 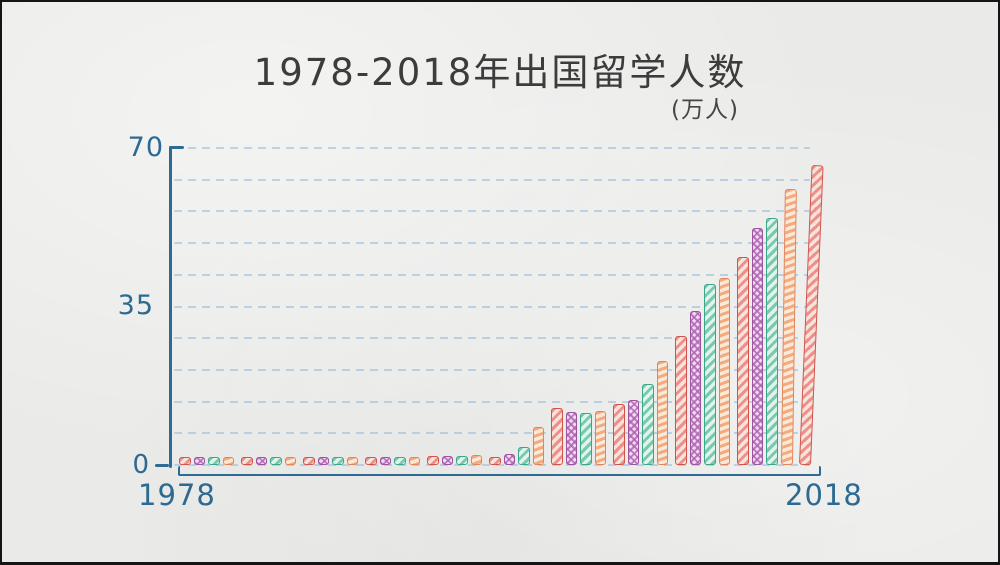 What do you see at coordinates (199, 461) in the screenshot?
I see `bar-1979` at bounding box center [199, 461].